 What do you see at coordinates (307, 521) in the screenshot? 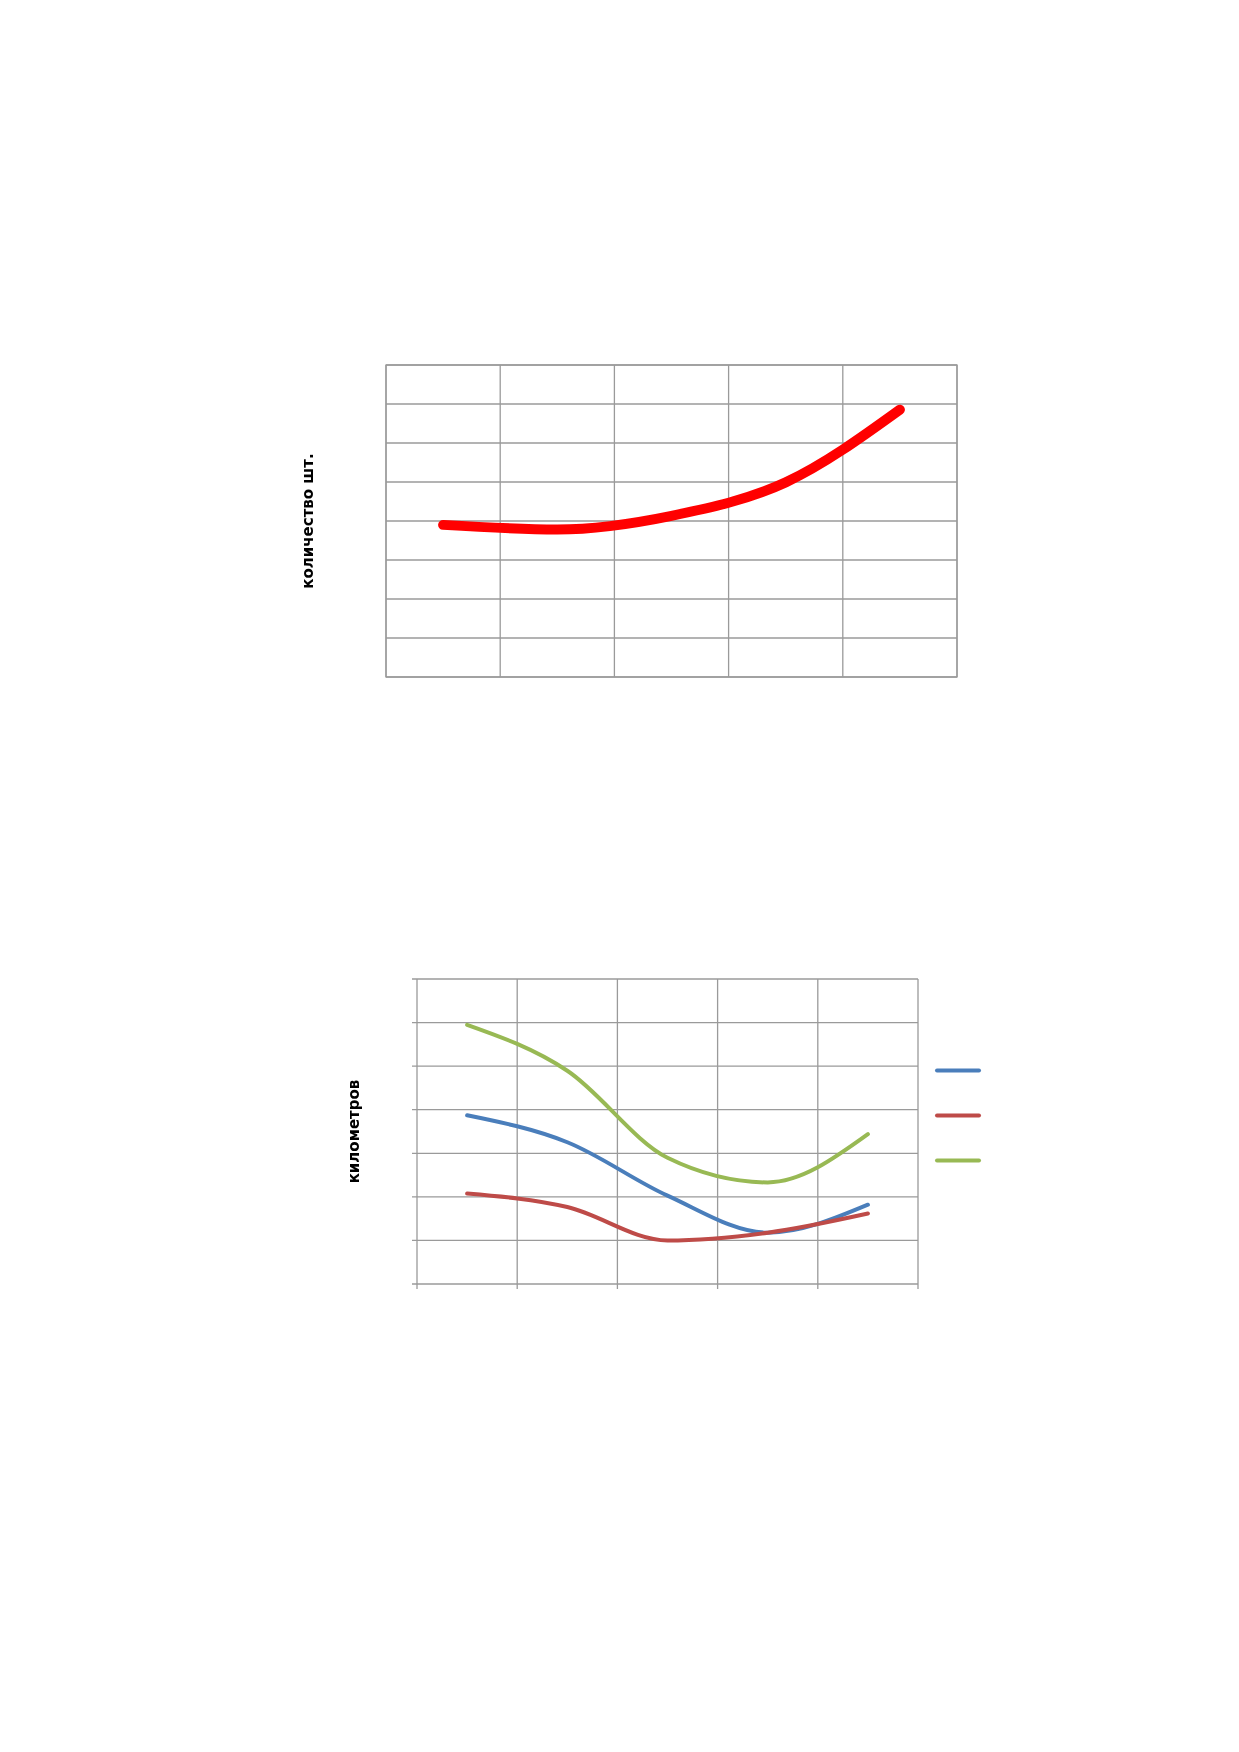
I see `y-axis-title: количество шт.` at bounding box center [307, 521].